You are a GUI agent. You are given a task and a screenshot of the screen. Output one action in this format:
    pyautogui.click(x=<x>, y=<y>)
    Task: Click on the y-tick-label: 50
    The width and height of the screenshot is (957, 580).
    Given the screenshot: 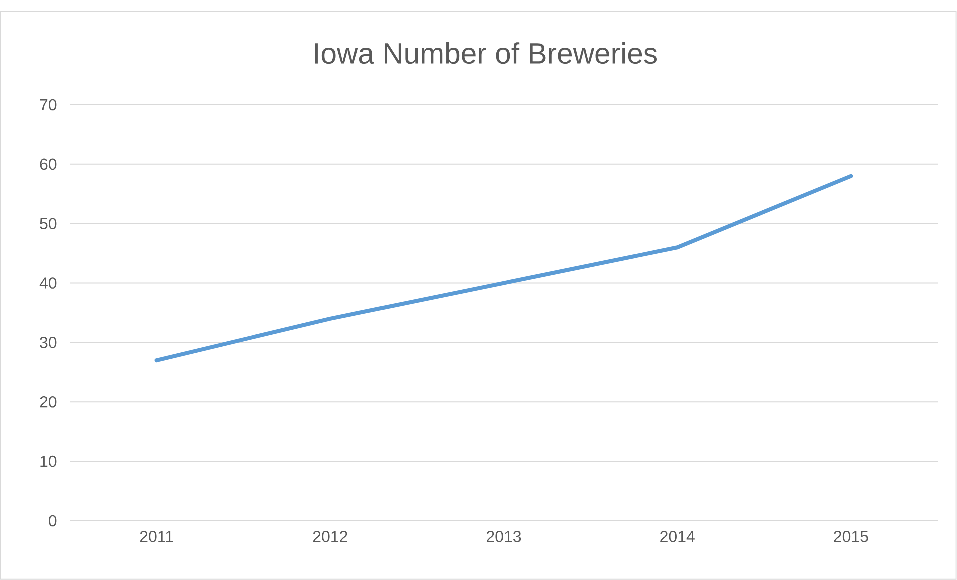 What is the action you would take?
    pyautogui.click(x=48, y=224)
    